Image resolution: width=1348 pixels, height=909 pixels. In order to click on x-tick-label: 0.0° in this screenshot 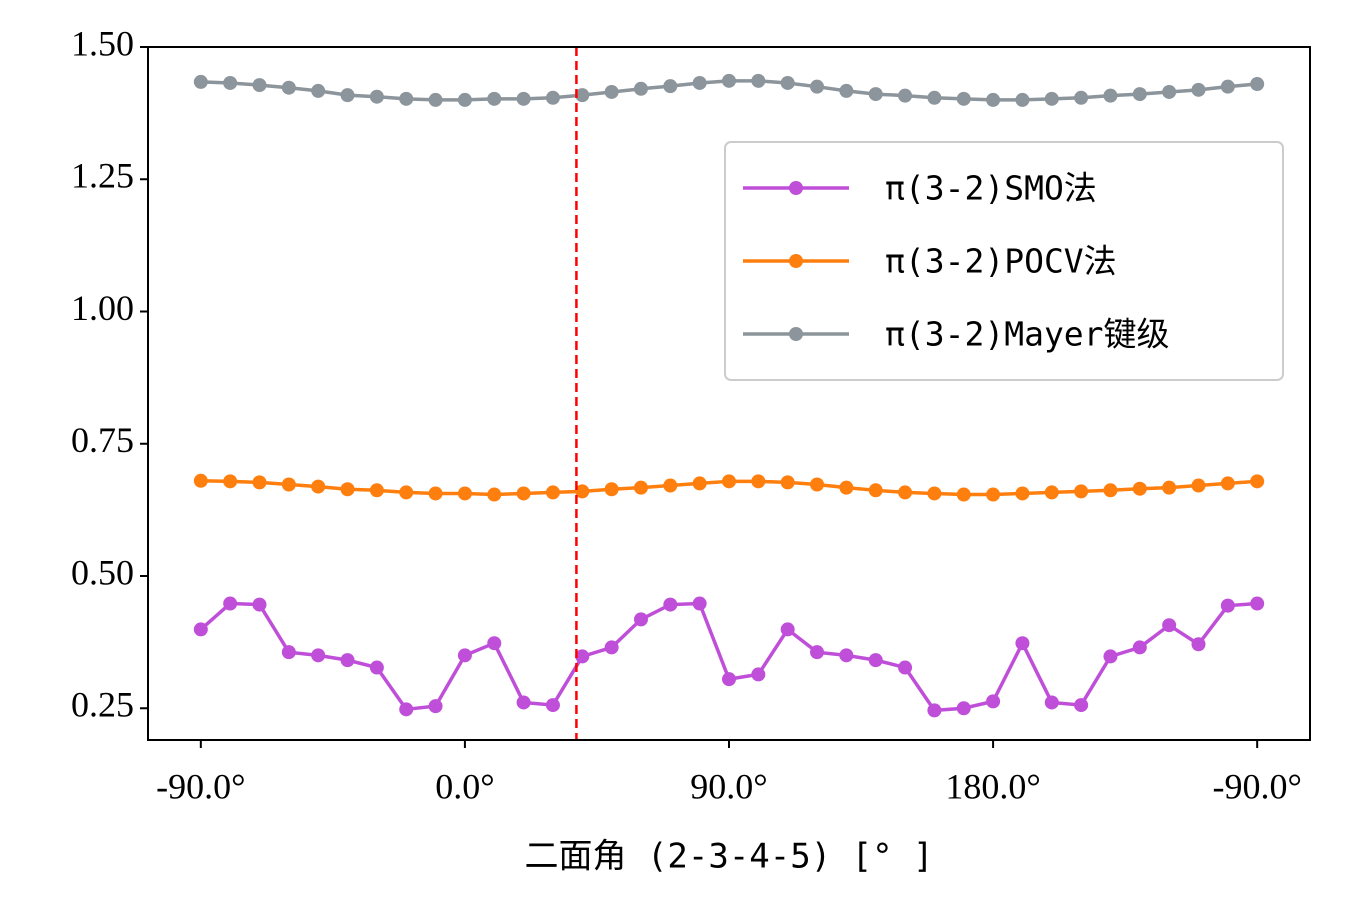, I will do `click(464, 786)`.